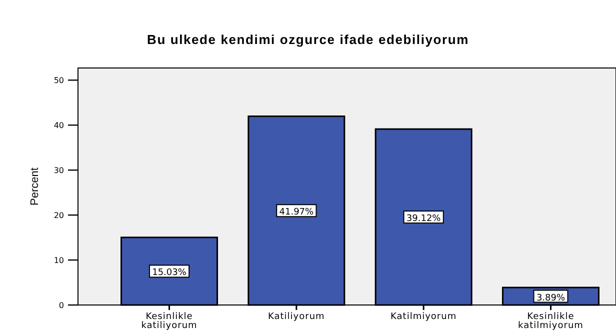  What do you see at coordinates (551, 298) in the screenshot?
I see `data-label: 3.89%` at bounding box center [551, 298].